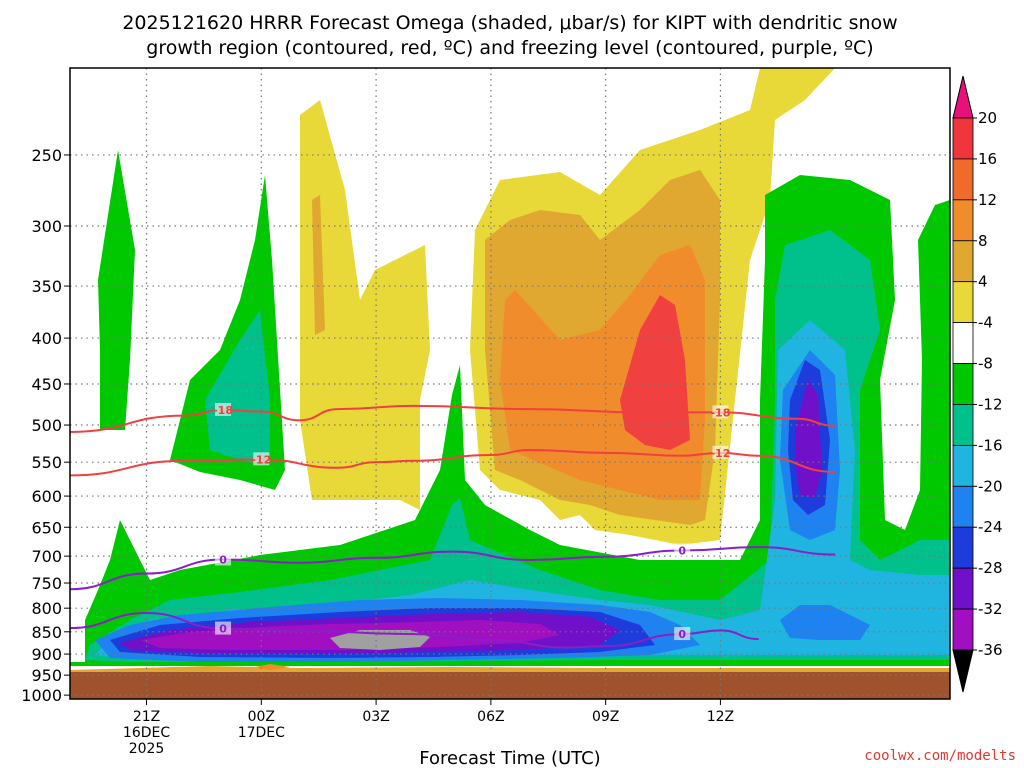 This screenshot has width=1024, height=768. What do you see at coordinates (46, 632) in the screenshot?
I see `y-tick-label: 850` at bounding box center [46, 632].